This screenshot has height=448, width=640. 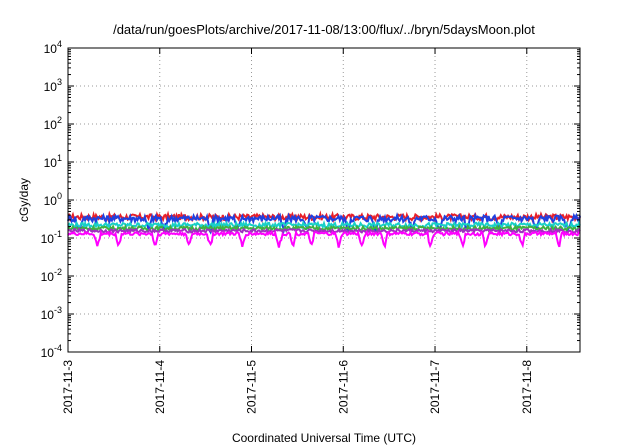 I want to click on x-tick-label: 2017-11-3, so click(x=68, y=387).